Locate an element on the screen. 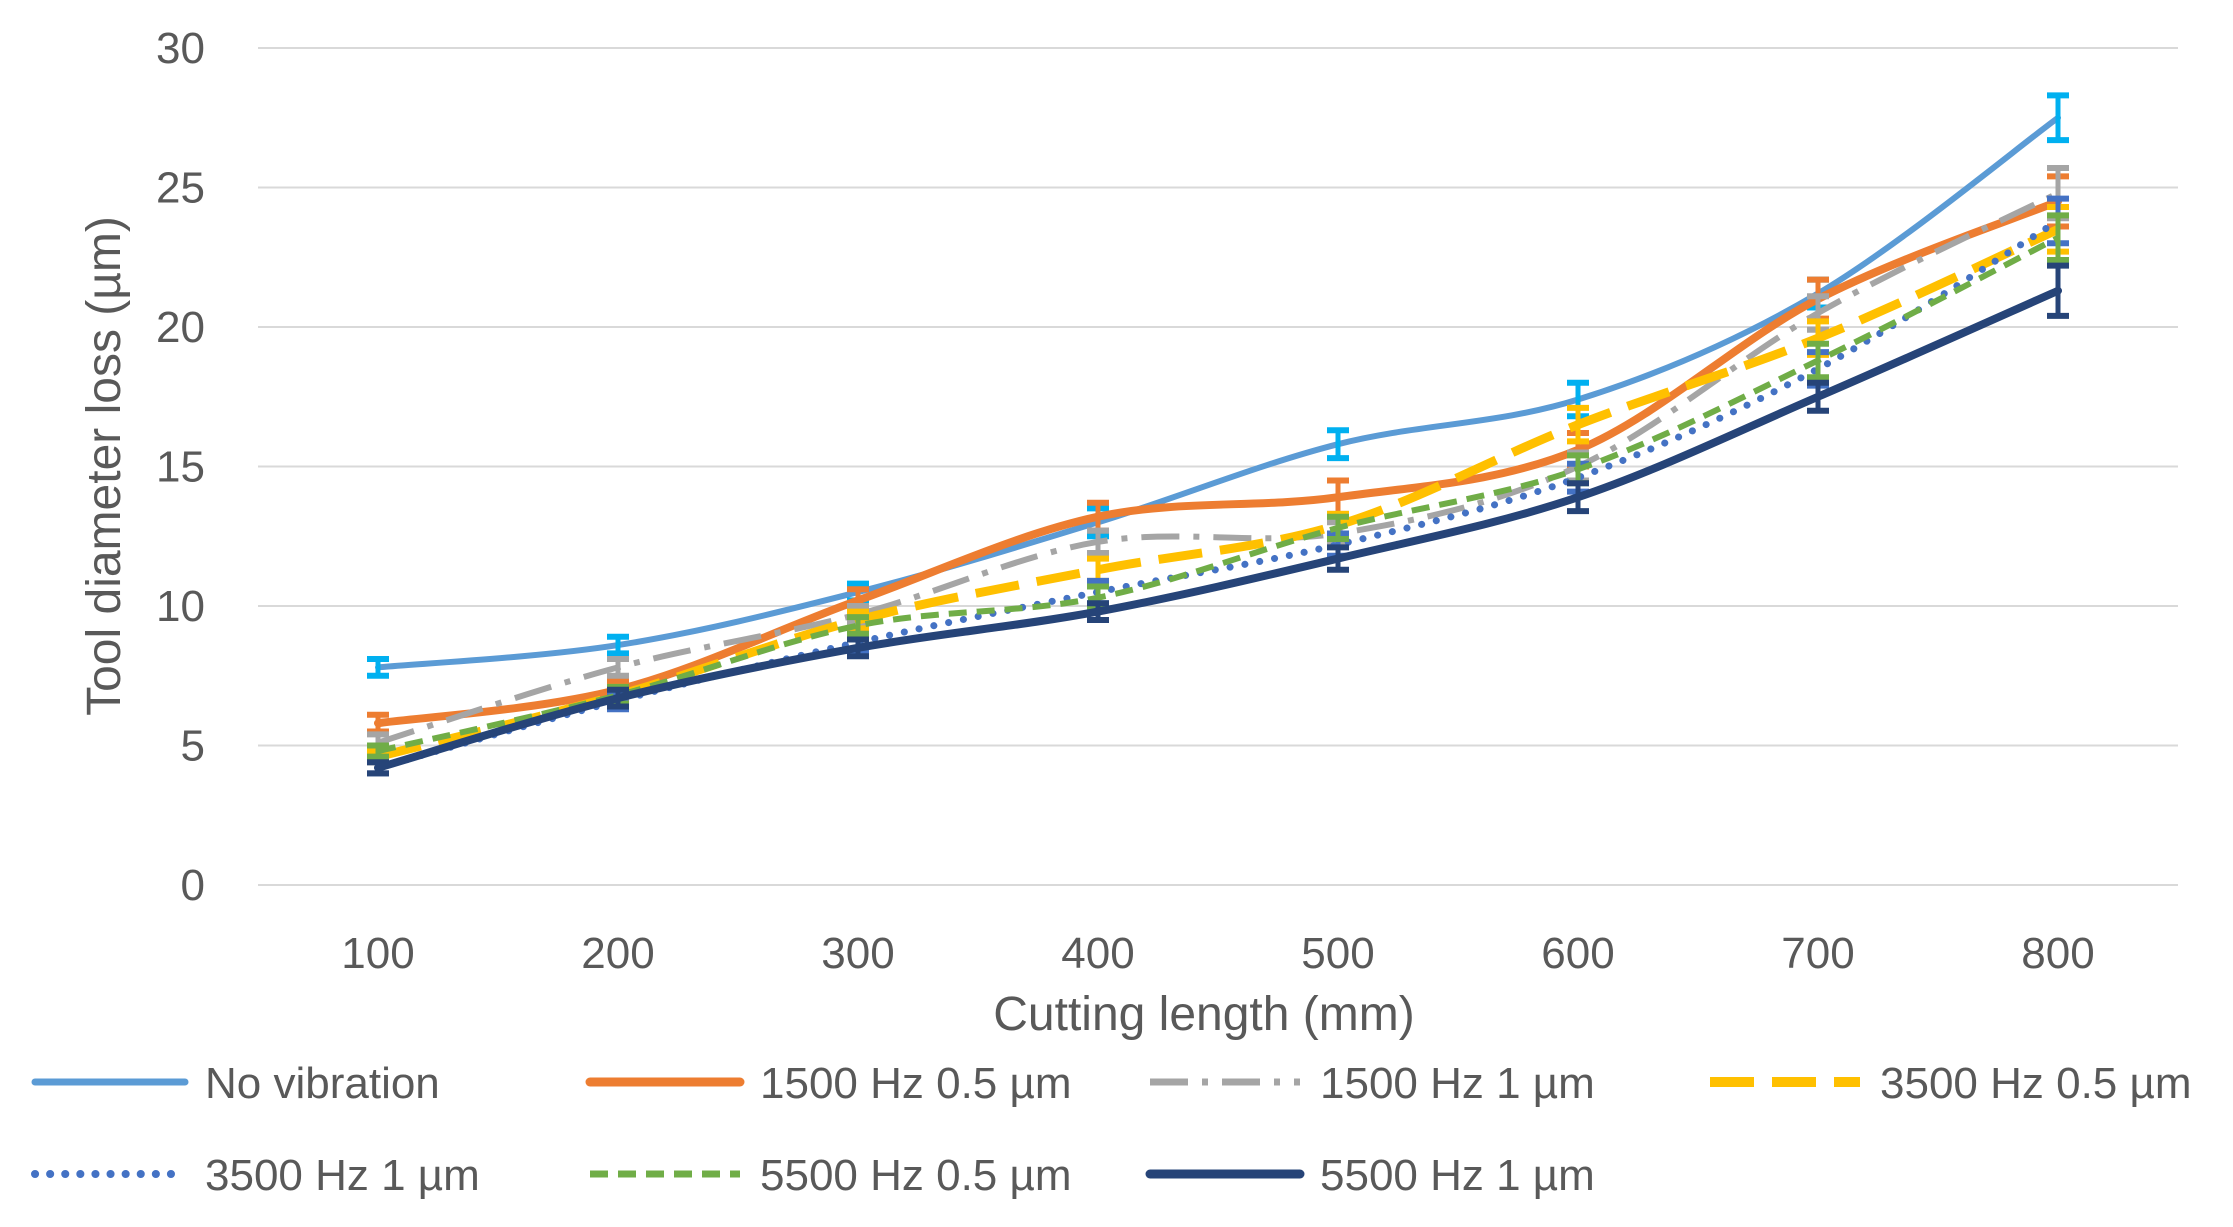 The height and width of the screenshot is (1227, 2233). y-tick-label: 20 is located at coordinates (180, 327).